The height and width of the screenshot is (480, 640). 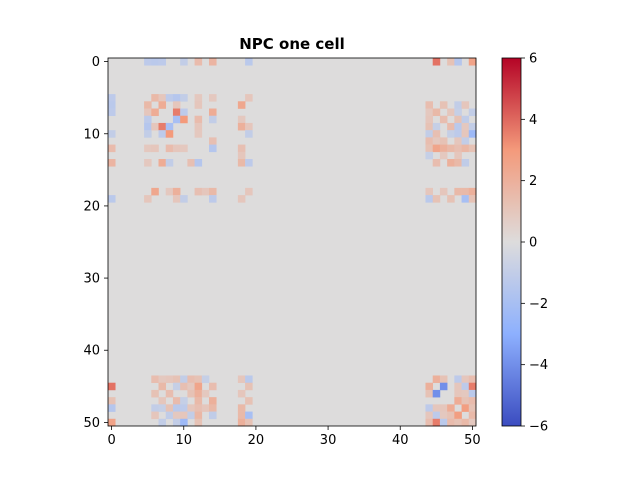 What do you see at coordinates (534, 243) in the screenshot?
I see `colorbar-axis: −6 −4 −2 0 2 4 6` at bounding box center [534, 243].